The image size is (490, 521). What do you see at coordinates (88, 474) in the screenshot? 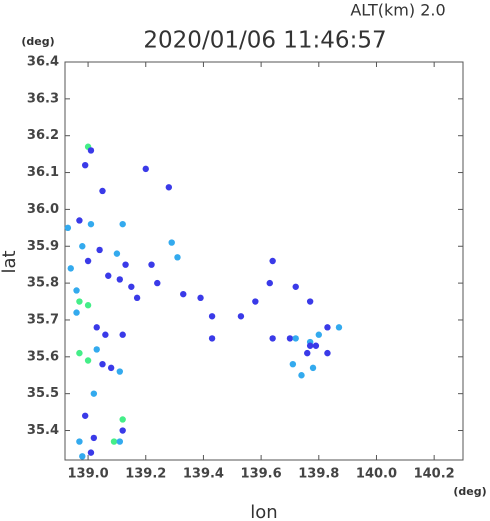
I see `x-tick-label: 139.0` at bounding box center [88, 474].